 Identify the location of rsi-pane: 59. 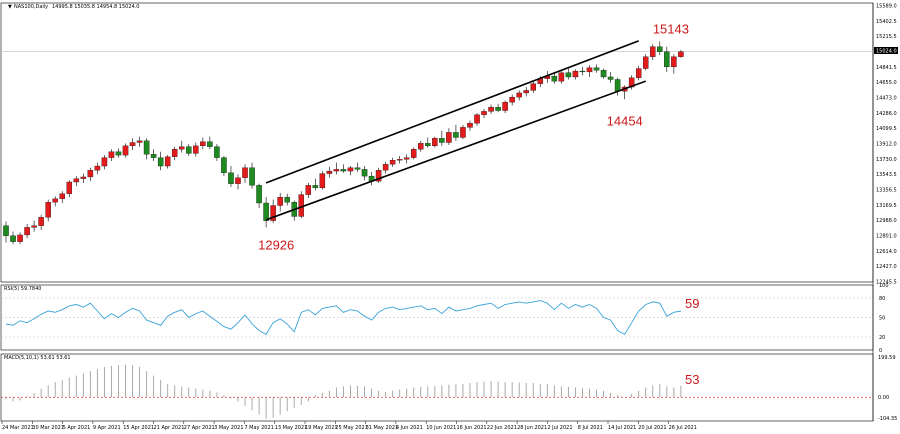
(352, 316).